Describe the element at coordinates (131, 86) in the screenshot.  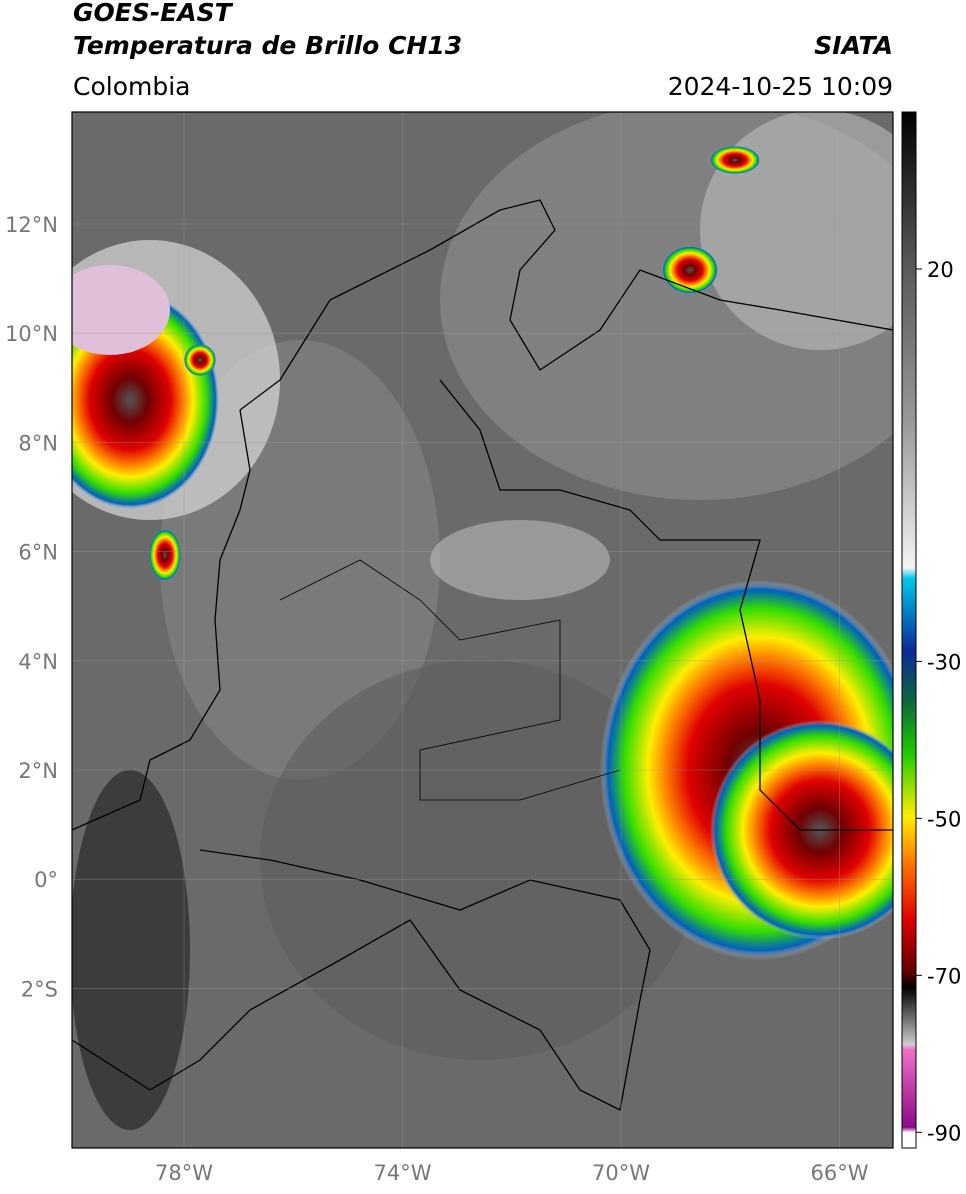
I see `region: Colombia` at that location.